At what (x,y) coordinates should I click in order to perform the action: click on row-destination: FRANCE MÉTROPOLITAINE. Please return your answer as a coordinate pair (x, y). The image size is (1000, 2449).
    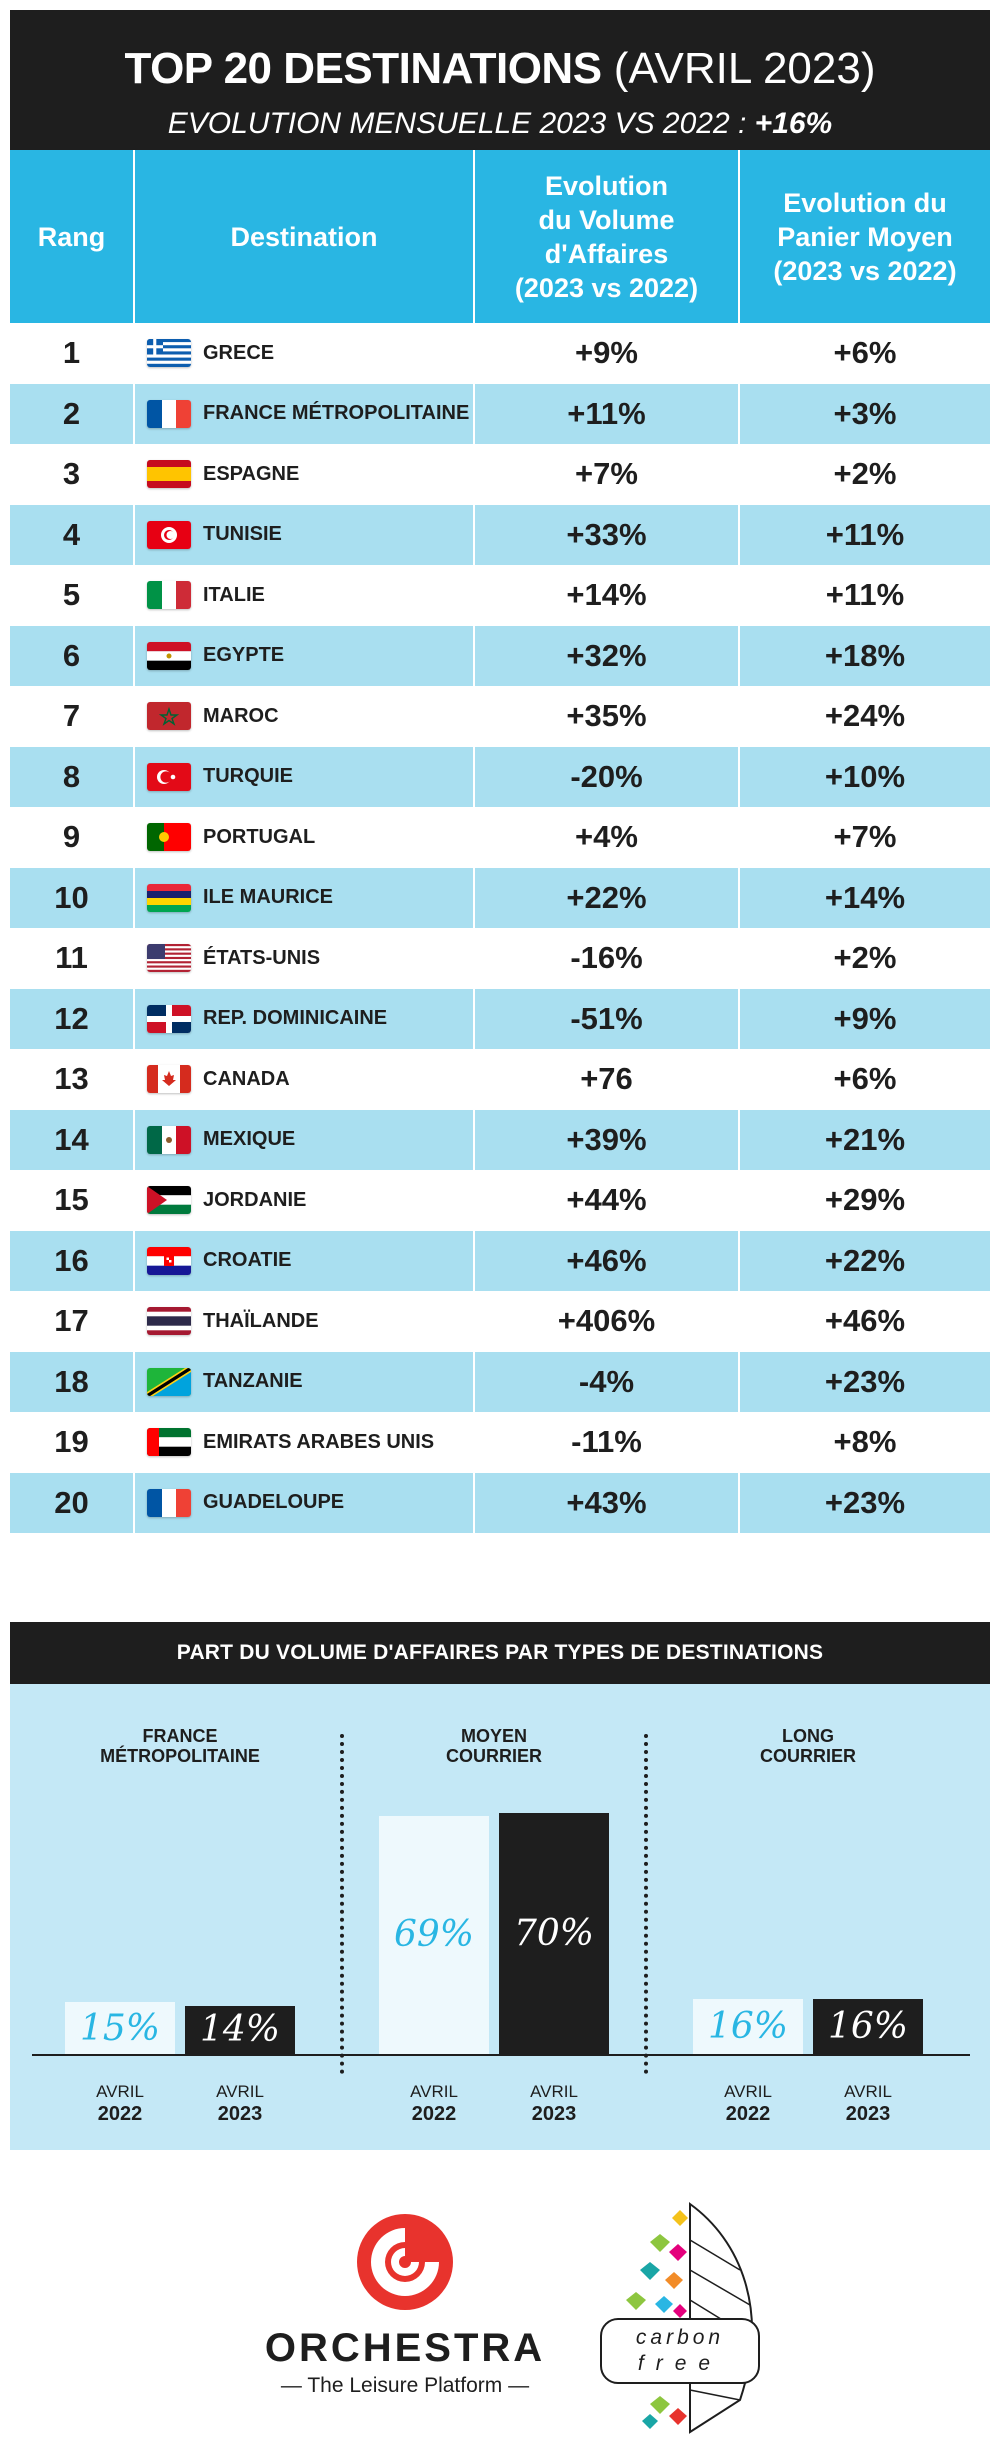
    Looking at the image, I should click on (305, 413).